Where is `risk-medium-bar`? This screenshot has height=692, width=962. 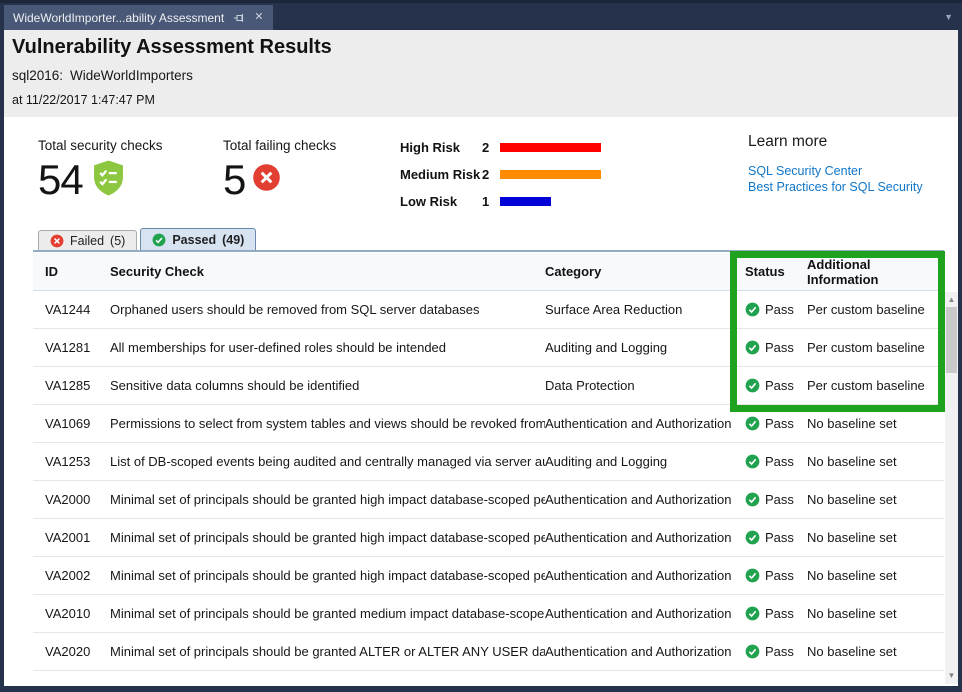 risk-medium-bar is located at coordinates (550, 174).